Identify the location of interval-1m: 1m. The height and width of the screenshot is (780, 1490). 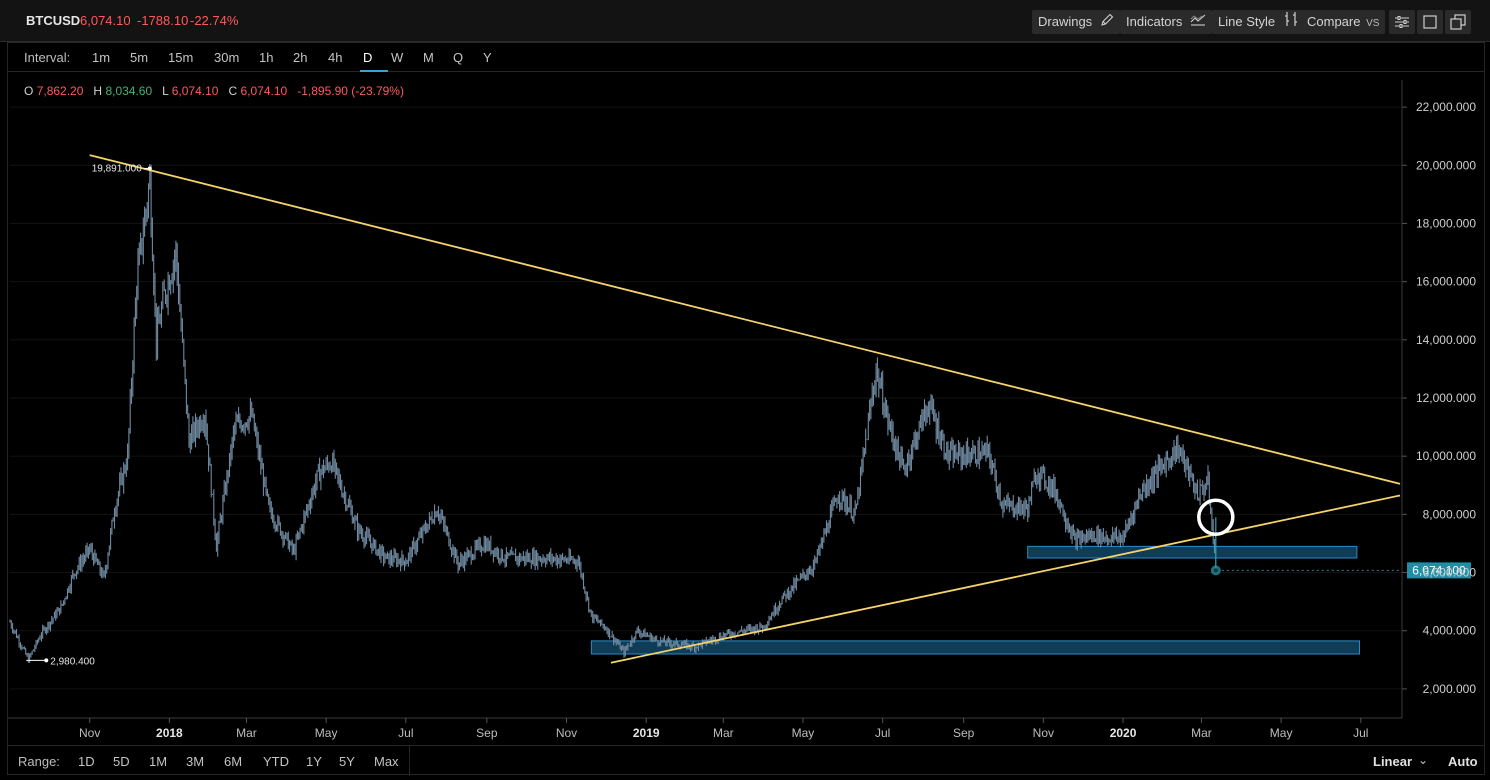
(101, 57).